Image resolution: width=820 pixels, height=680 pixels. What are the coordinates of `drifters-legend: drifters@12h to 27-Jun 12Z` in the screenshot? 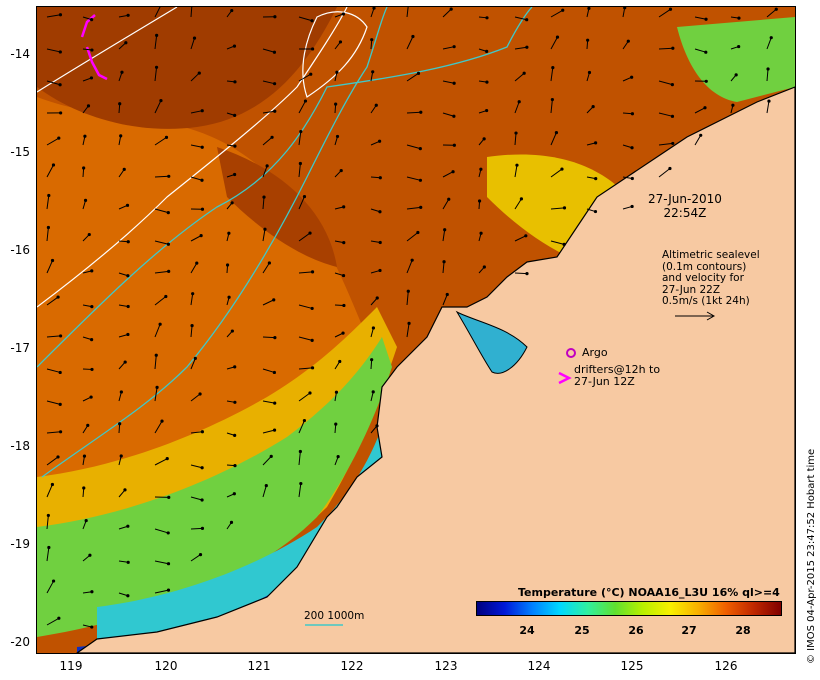 It's located at (617, 376).